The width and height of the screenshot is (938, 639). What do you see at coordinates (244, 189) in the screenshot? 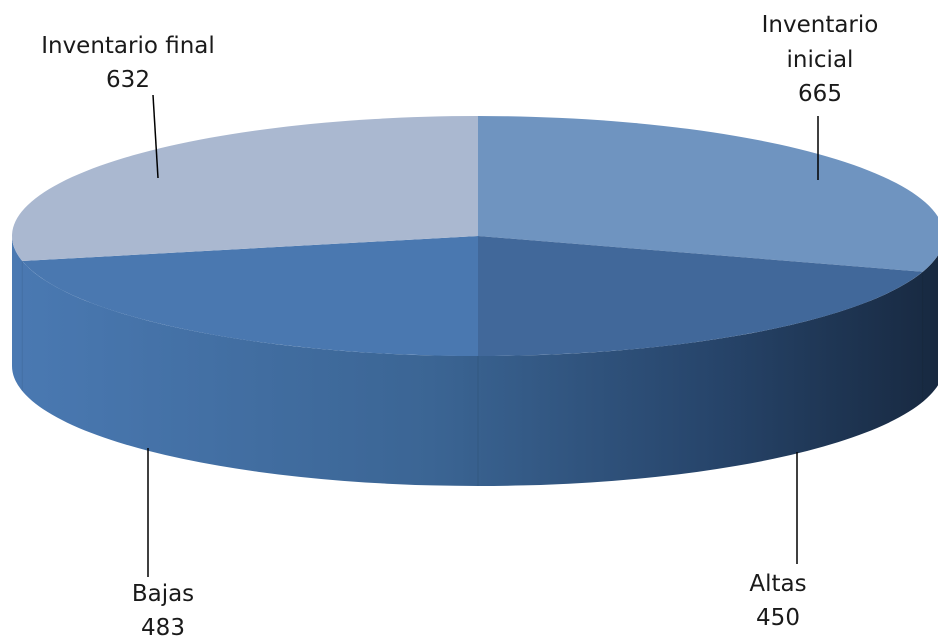
I see `pie-slice-inventario-final` at bounding box center [244, 189].